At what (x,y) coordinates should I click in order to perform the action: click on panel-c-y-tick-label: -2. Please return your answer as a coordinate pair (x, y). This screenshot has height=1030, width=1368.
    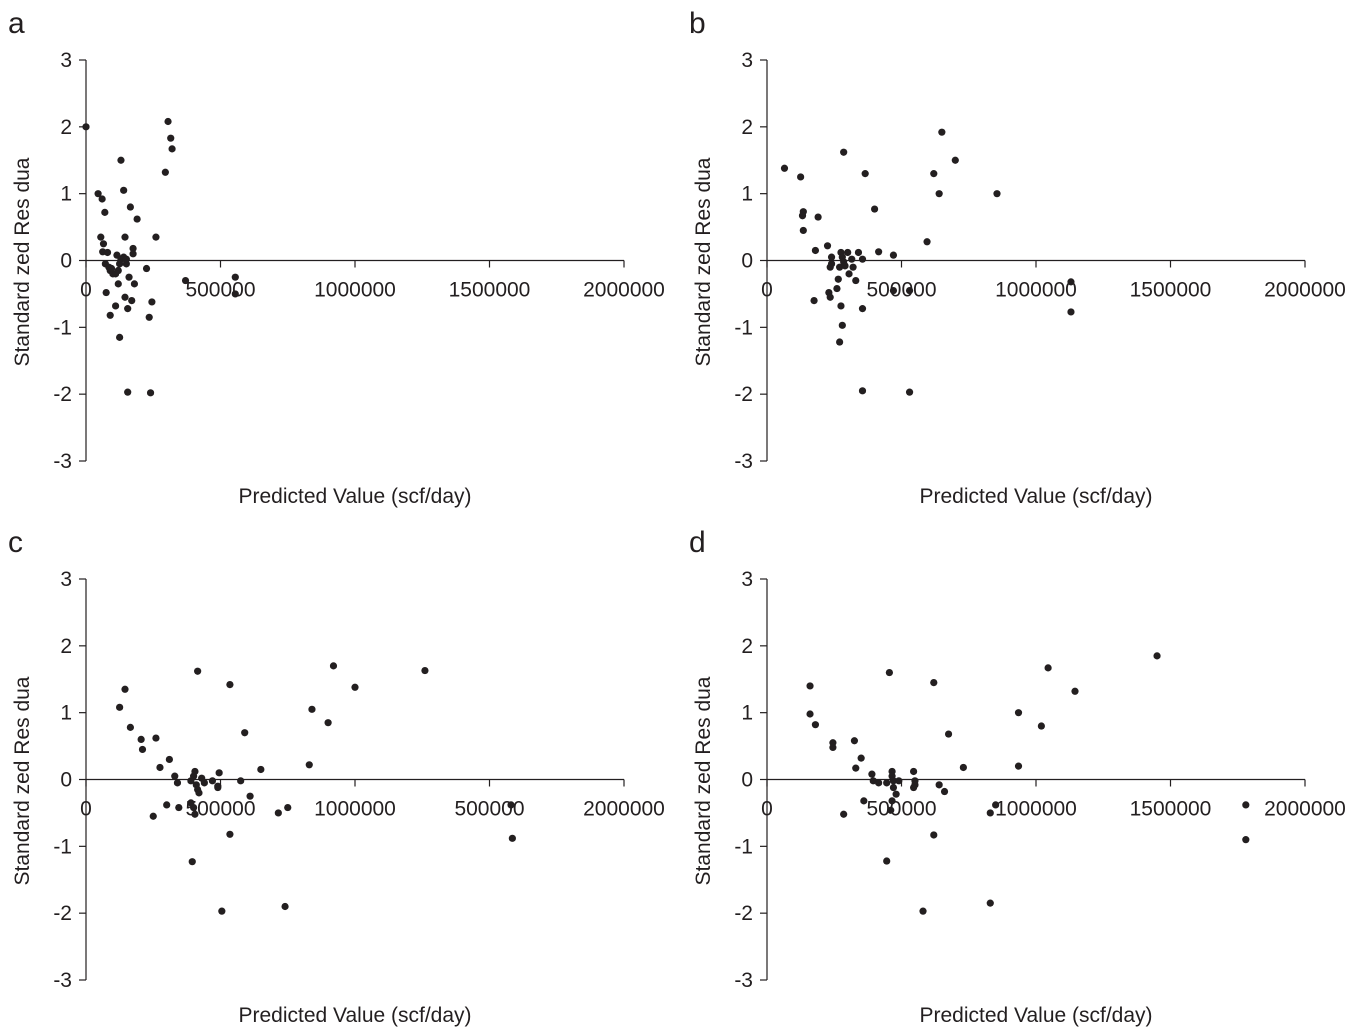
    Looking at the image, I should click on (62, 913).